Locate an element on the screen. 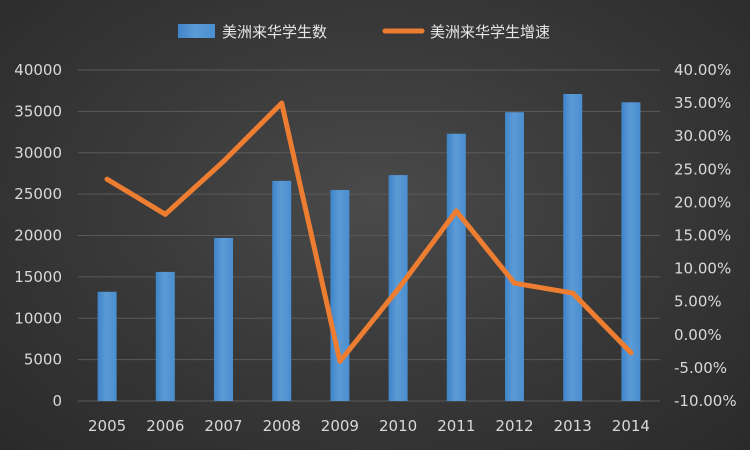  right-tick-label: 30.00% is located at coordinates (702, 136).